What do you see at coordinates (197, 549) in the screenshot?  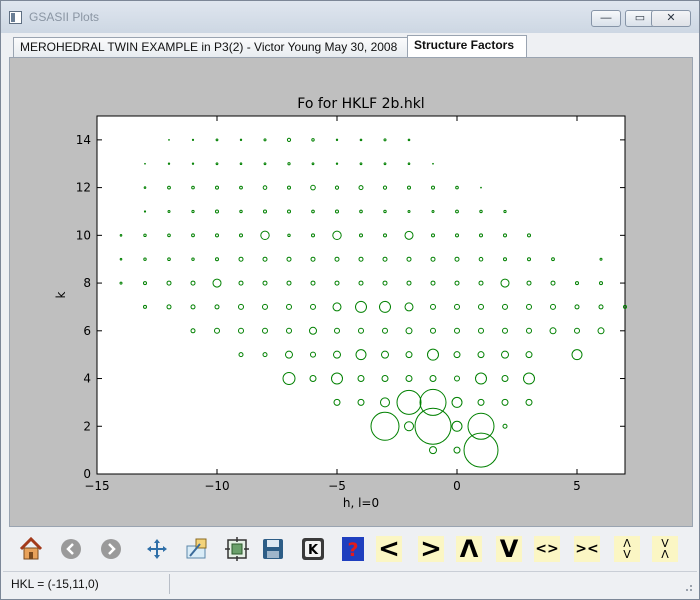 I see `zoom-rect-button` at bounding box center [197, 549].